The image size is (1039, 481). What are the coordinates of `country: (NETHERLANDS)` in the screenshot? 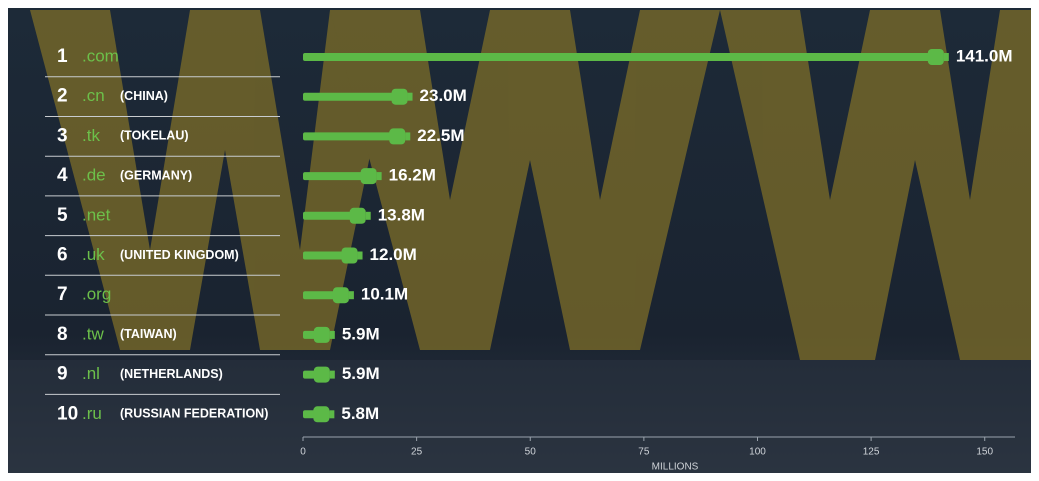 It's located at (171, 374).